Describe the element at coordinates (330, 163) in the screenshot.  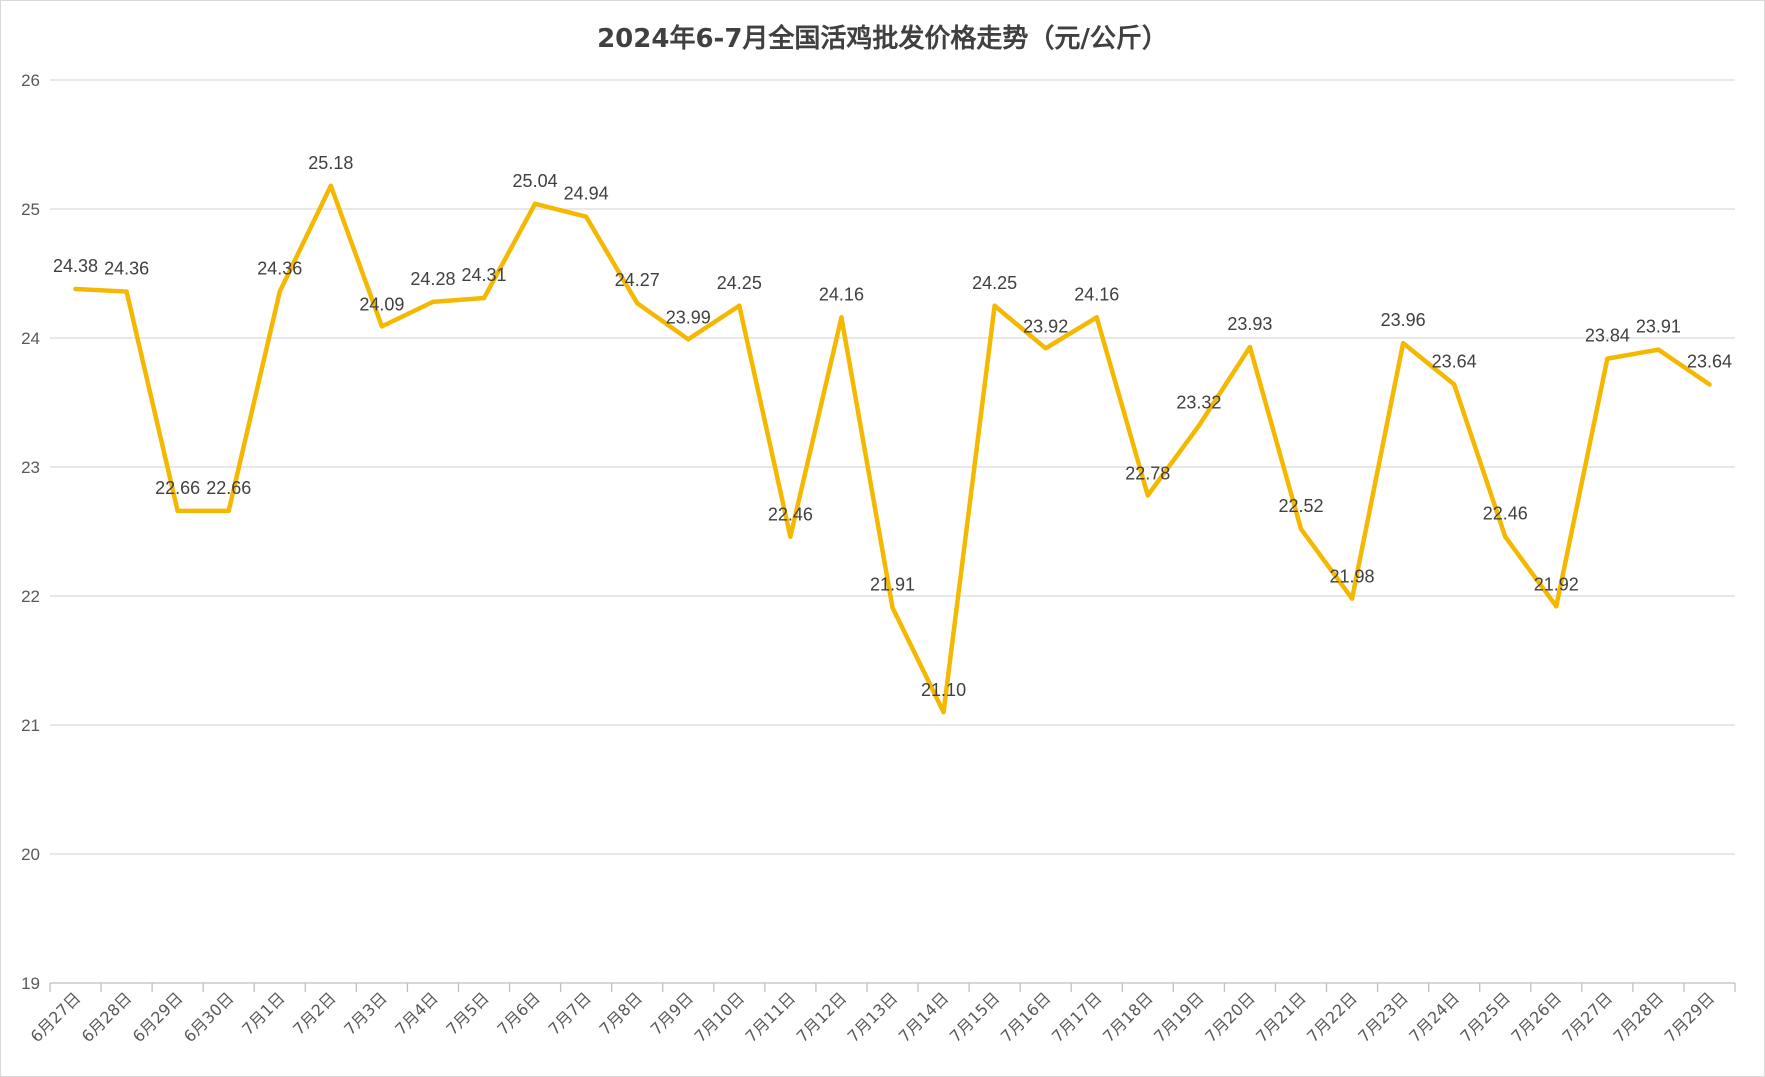
I see `data-label: 25.18` at that location.